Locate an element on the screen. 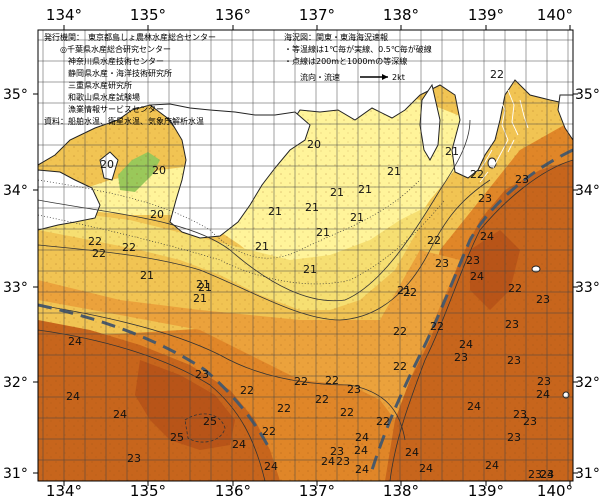 The height and width of the screenshot is (498, 600). lon-label: 136° is located at coordinates (233, 15).